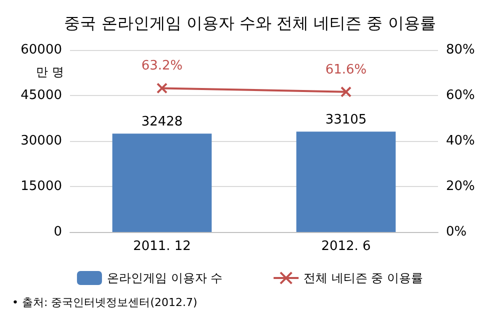 Image resolution: width=500 pixels, height=320 pixels. What do you see at coordinates (41, 95) in the screenshot?
I see `y-tick-label: 45000` at bounding box center [41, 95].